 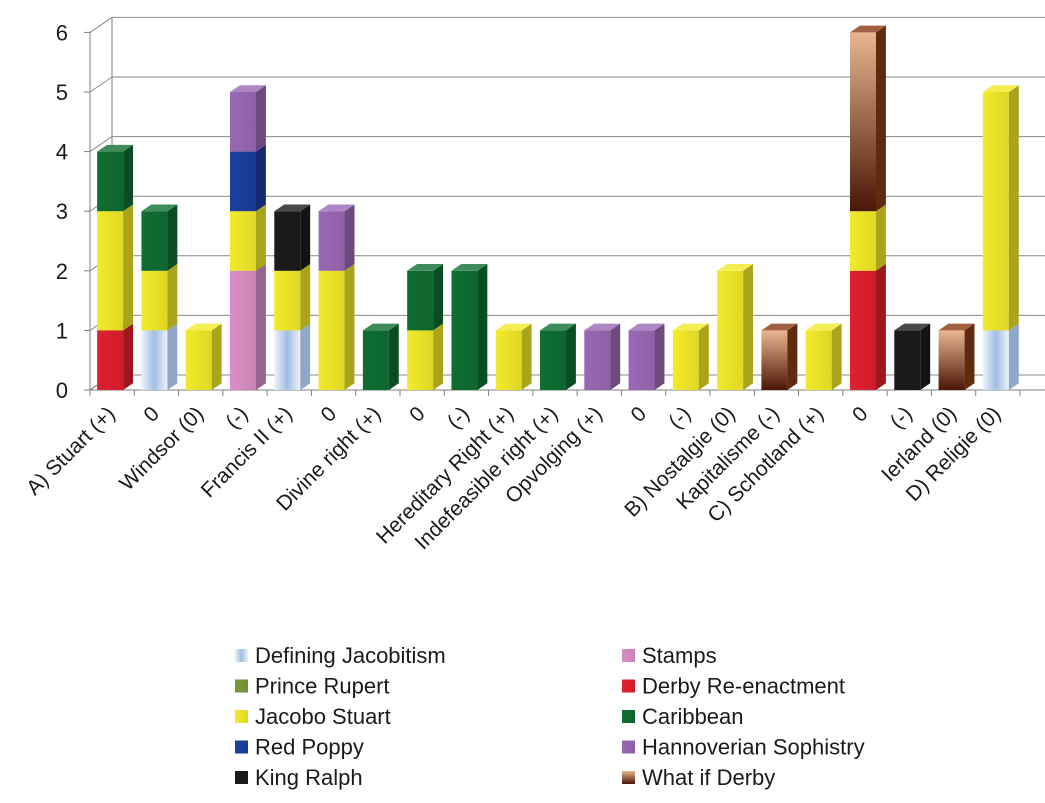 I want to click on legend-item-what-if-derby: What if Derby, so click(x=698, y=777).